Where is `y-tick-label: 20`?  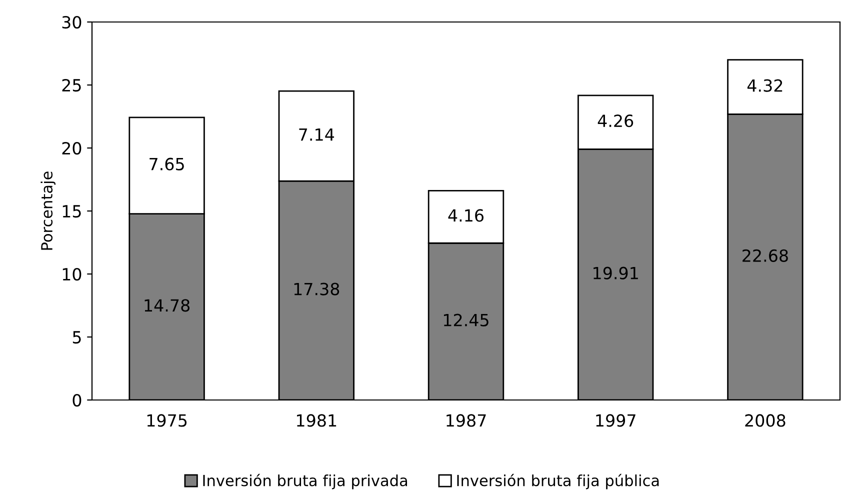 y-tick-label: 20 is located at coordinates (72, 148).